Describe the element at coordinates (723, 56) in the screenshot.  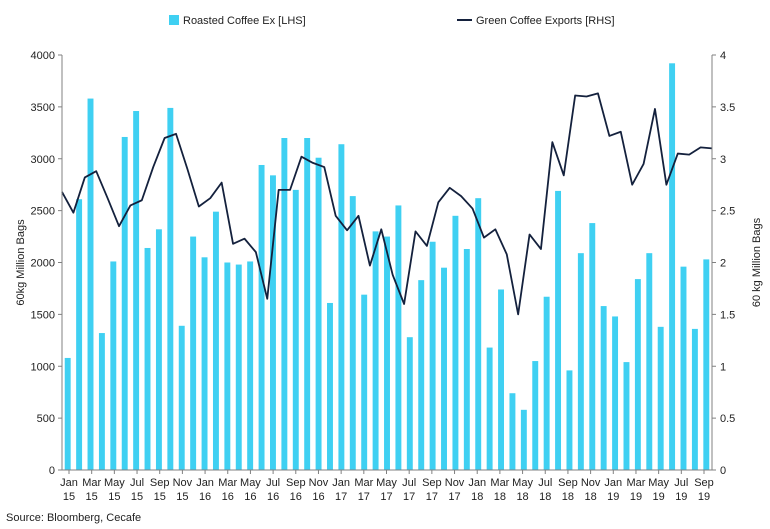
I see `right-tick-label: 4` at that location.